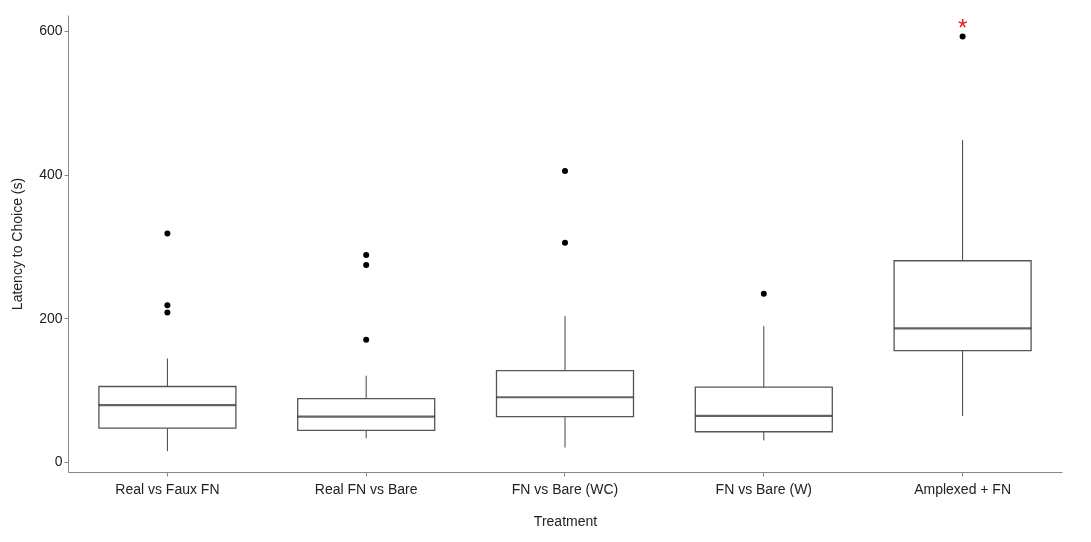 This screenshot has height=542, width=1091. Describe the element at coordinates (58, 461) in the screenshot. I see `y-tick-label: 0` at that location.